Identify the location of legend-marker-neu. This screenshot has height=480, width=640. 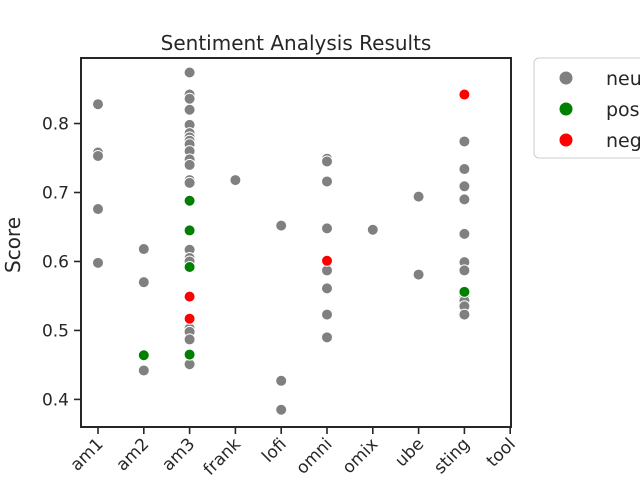
(566, 78).